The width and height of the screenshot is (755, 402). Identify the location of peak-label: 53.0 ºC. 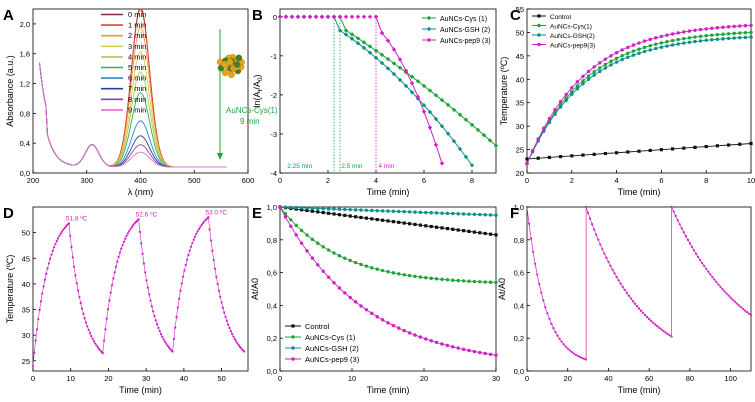
(216, 212).